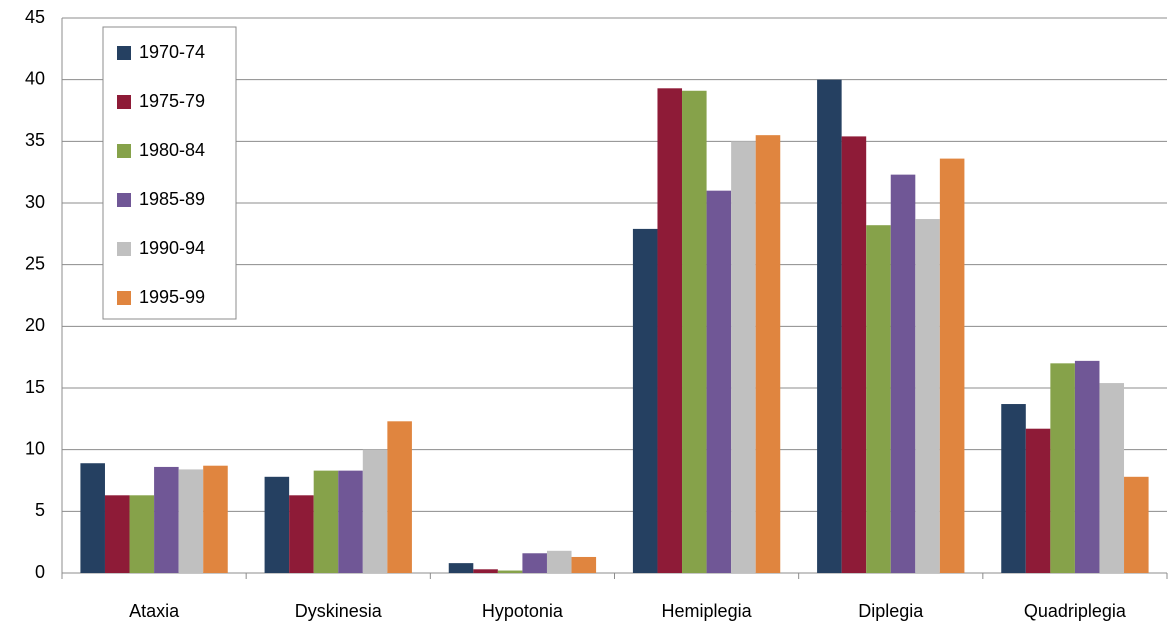  Describe the element at coordinates (35, 17) in the screenshot. I see `y-tick-label: 45` at that location.